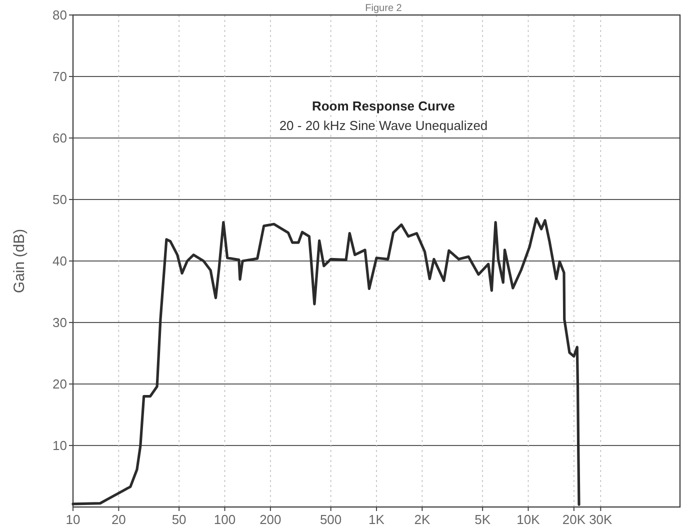 The image size is (688, 530). What do you see at coordinates (59, 138) in the screenshot?
I see `y-tick-label: 60` at bounding box center [59, 138].